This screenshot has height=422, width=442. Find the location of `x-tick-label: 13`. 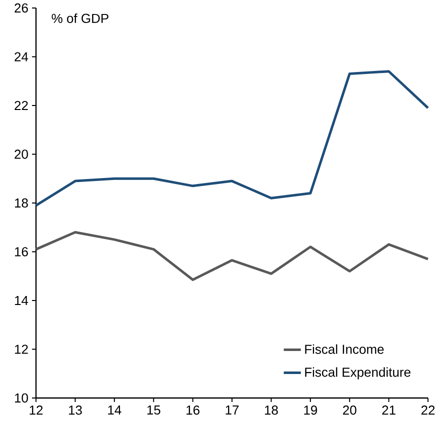

x-tick-label: 13 is located at coordinates (75, 410).